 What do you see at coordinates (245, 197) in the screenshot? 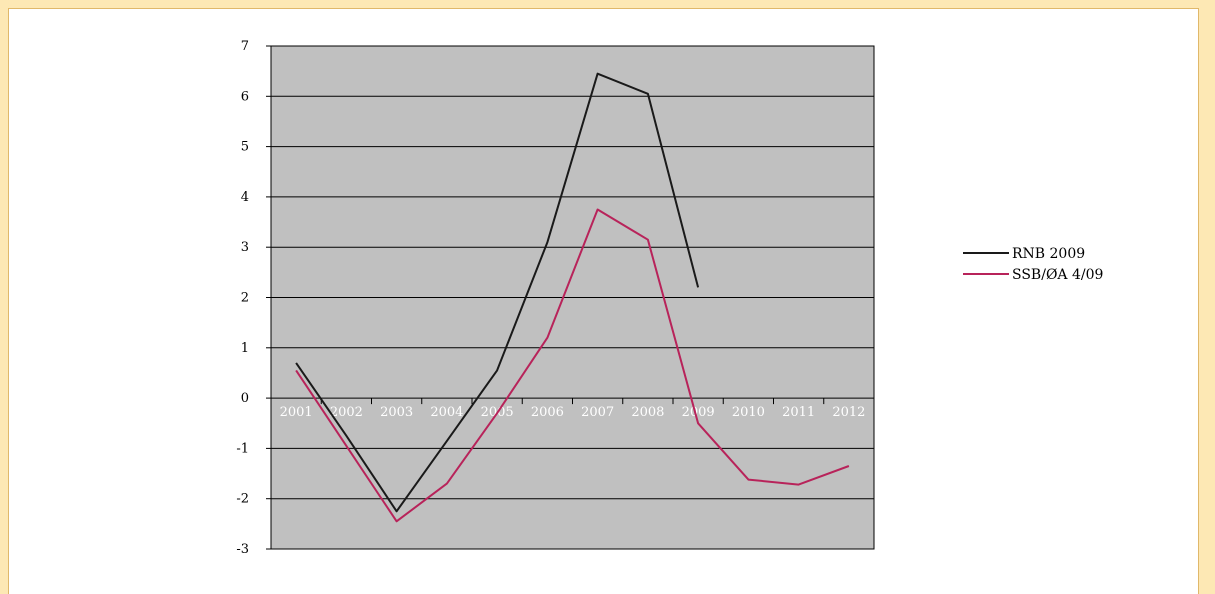
I see `y-tick-label: 4` at bounding box center [245, 197].